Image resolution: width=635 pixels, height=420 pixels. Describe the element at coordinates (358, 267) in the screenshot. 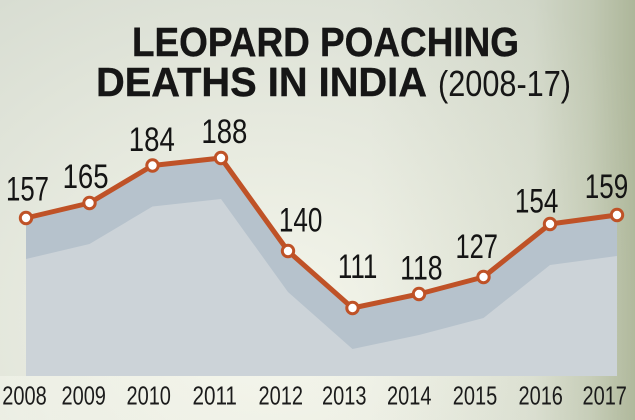

I see `svg-text: 111` at that location.